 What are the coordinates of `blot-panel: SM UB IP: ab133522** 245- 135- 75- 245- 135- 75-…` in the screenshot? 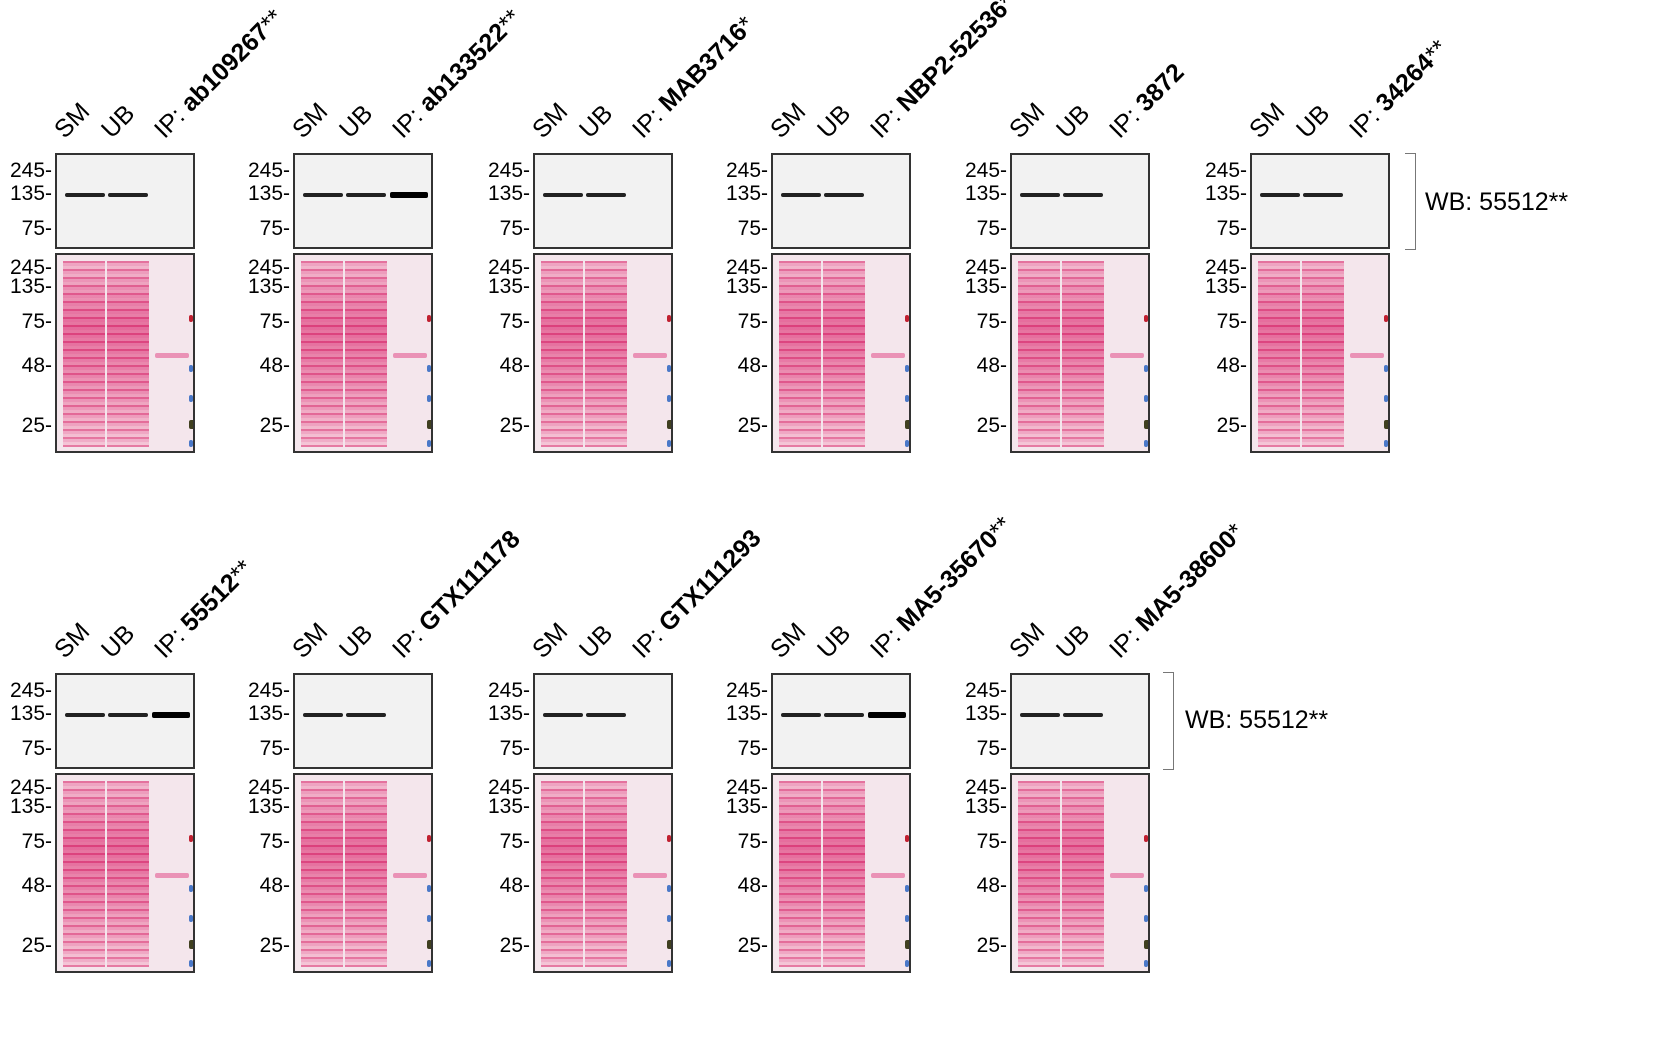 It's located at (382, 240).